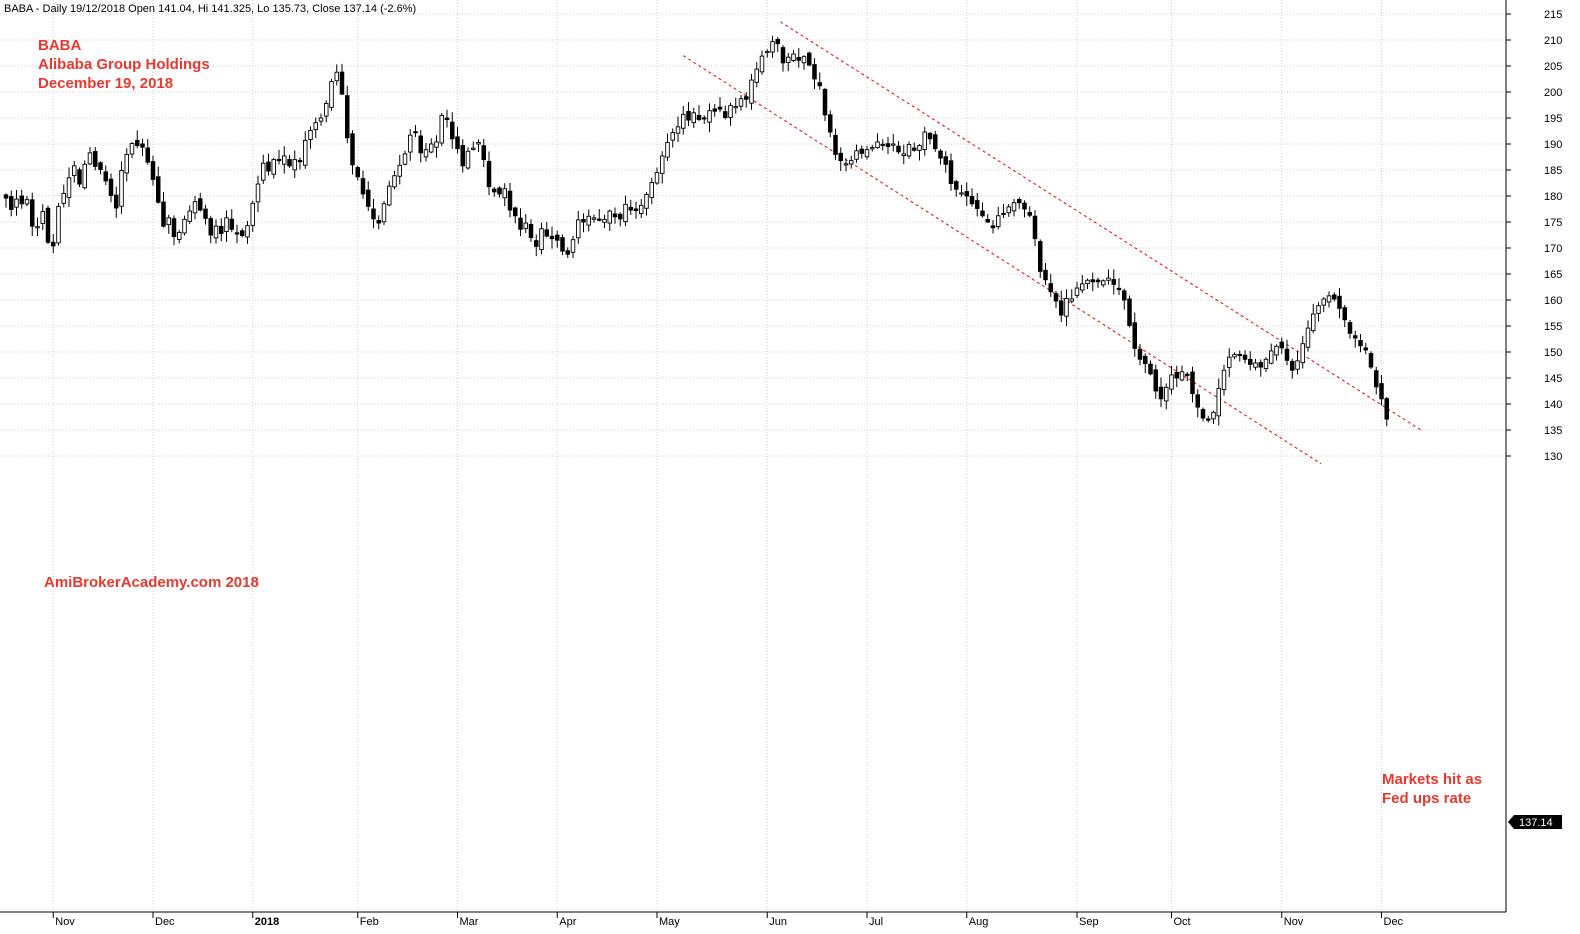 The image size is (1580, 934). Describe the element at coordinates (669, 922) in the screenshot. I see `x-tick-label: May` at that location.